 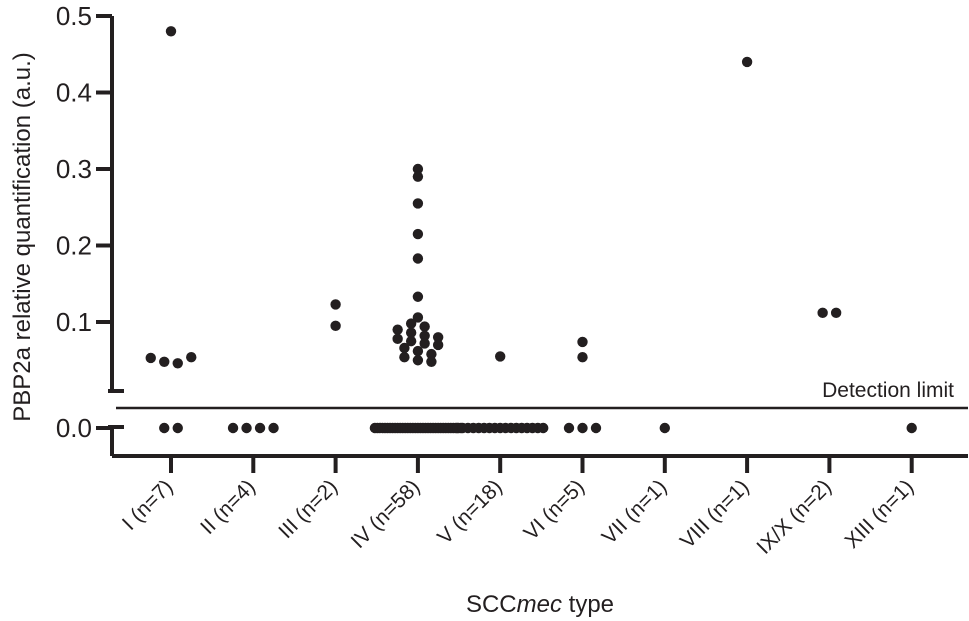 What do you see at coordinates (74, 169) in the screenshot?
I see `y-tick-label: 0.3` at bounding box center [74, 169].